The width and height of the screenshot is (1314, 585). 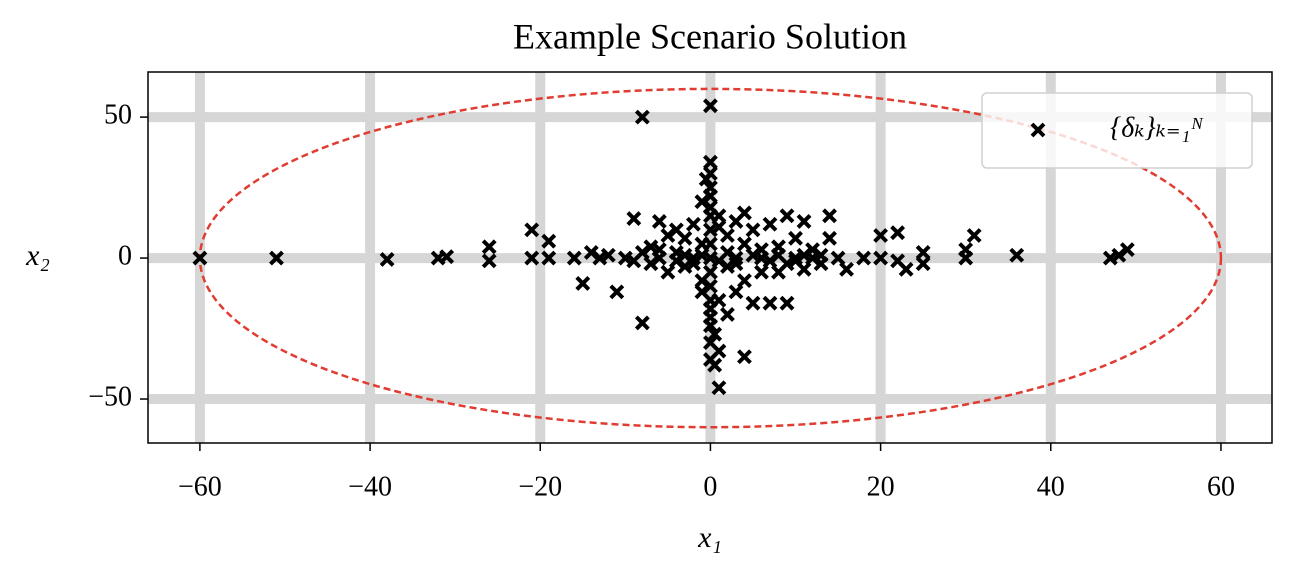 I want to click on legend: {δₖ}ₖ₌₁ᴺ, so click(x=1117, y=130).